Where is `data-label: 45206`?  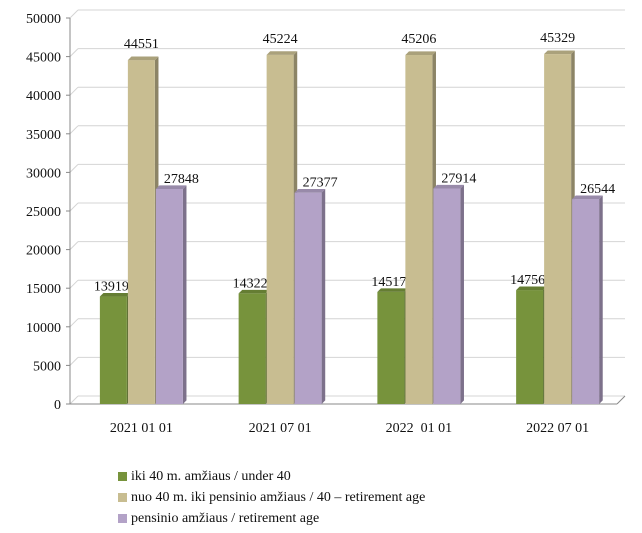 data-label: 45206 is located at coordinates (418, 39).